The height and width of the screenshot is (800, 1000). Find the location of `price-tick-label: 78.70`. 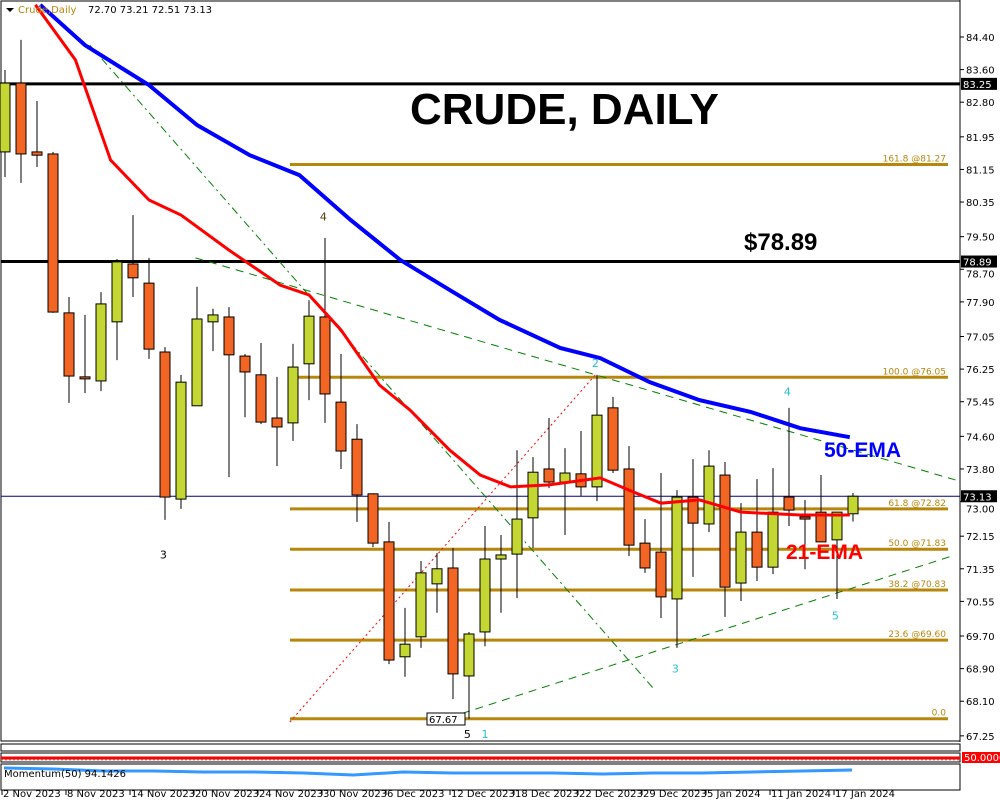

price-tick-label: 78.70 is located at coordinates (980, 275).